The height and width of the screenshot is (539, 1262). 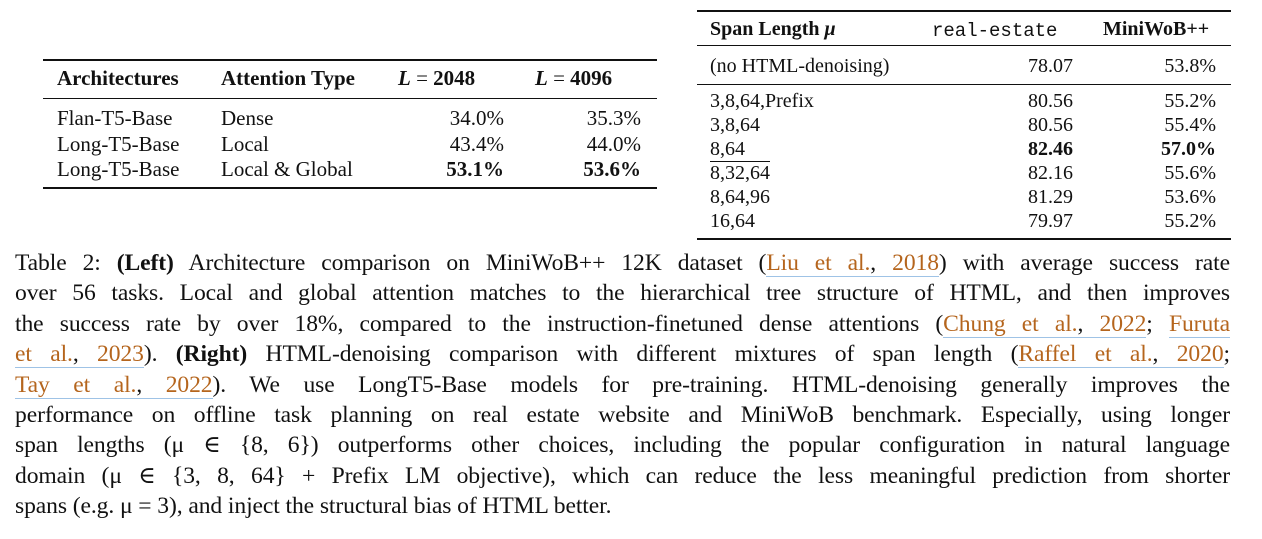 What do you see at coordinates (773, 29) in the screenshot?
I see `right-header-span-length: Span Length μ` at bounding box center [773, 29].